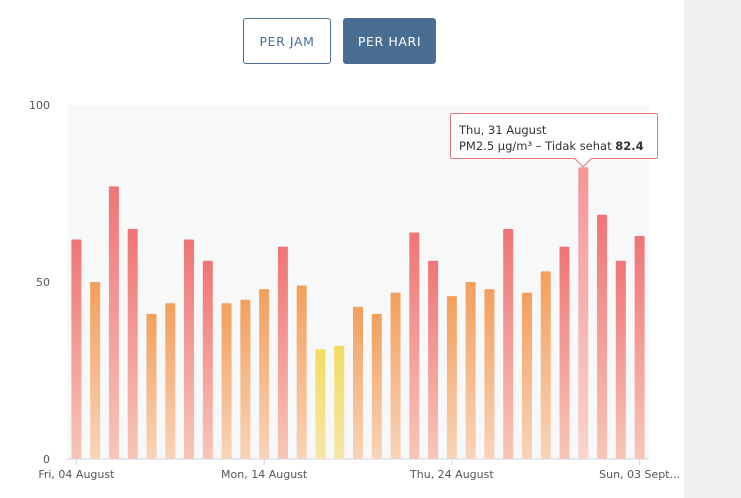 The width and height of the screenshot is (741, 498). Describe the element at coordinates (535, 146) in the screenshot. I see `tooltip-label: PM2.5 µg/m³ – Tidak sehat` at that location.